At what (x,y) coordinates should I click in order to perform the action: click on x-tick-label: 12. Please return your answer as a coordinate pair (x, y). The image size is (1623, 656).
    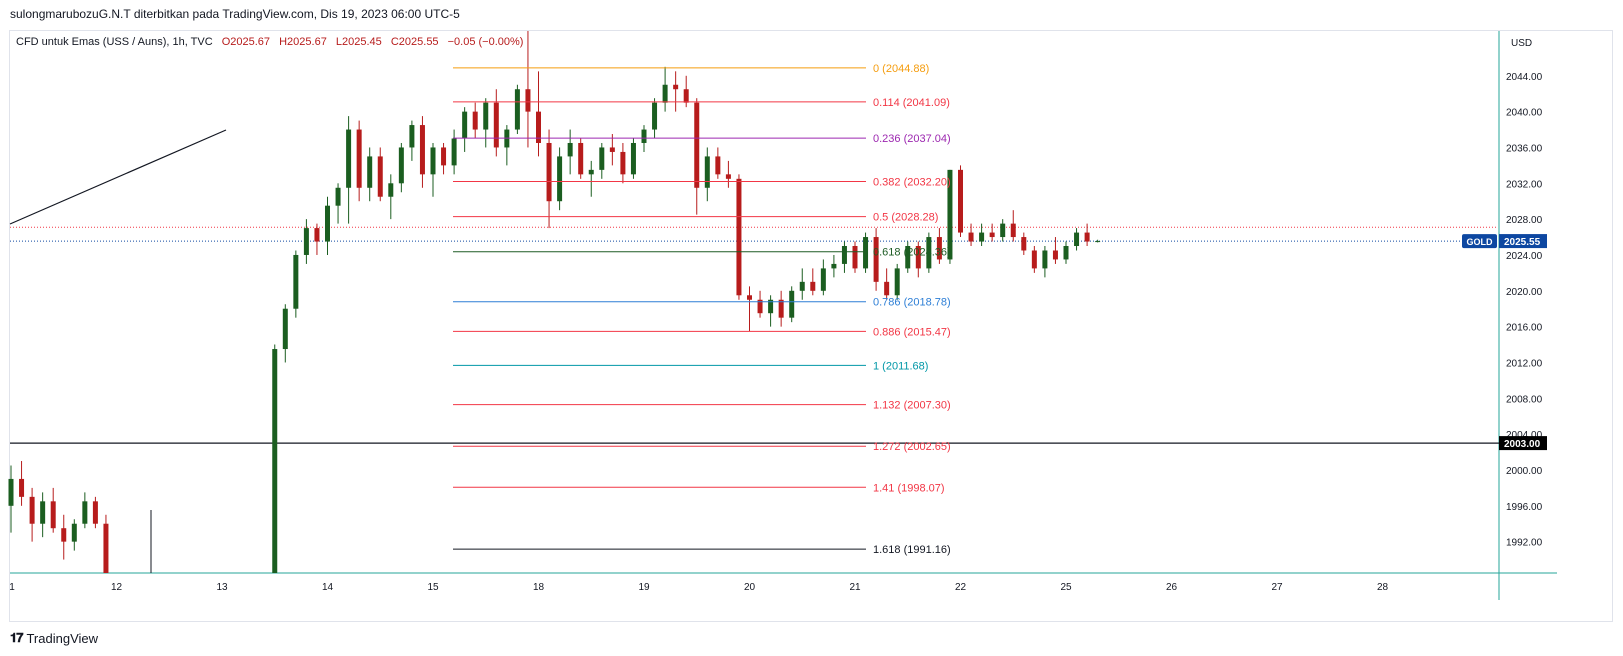
    Looking at the image, I should click on (117, 587).